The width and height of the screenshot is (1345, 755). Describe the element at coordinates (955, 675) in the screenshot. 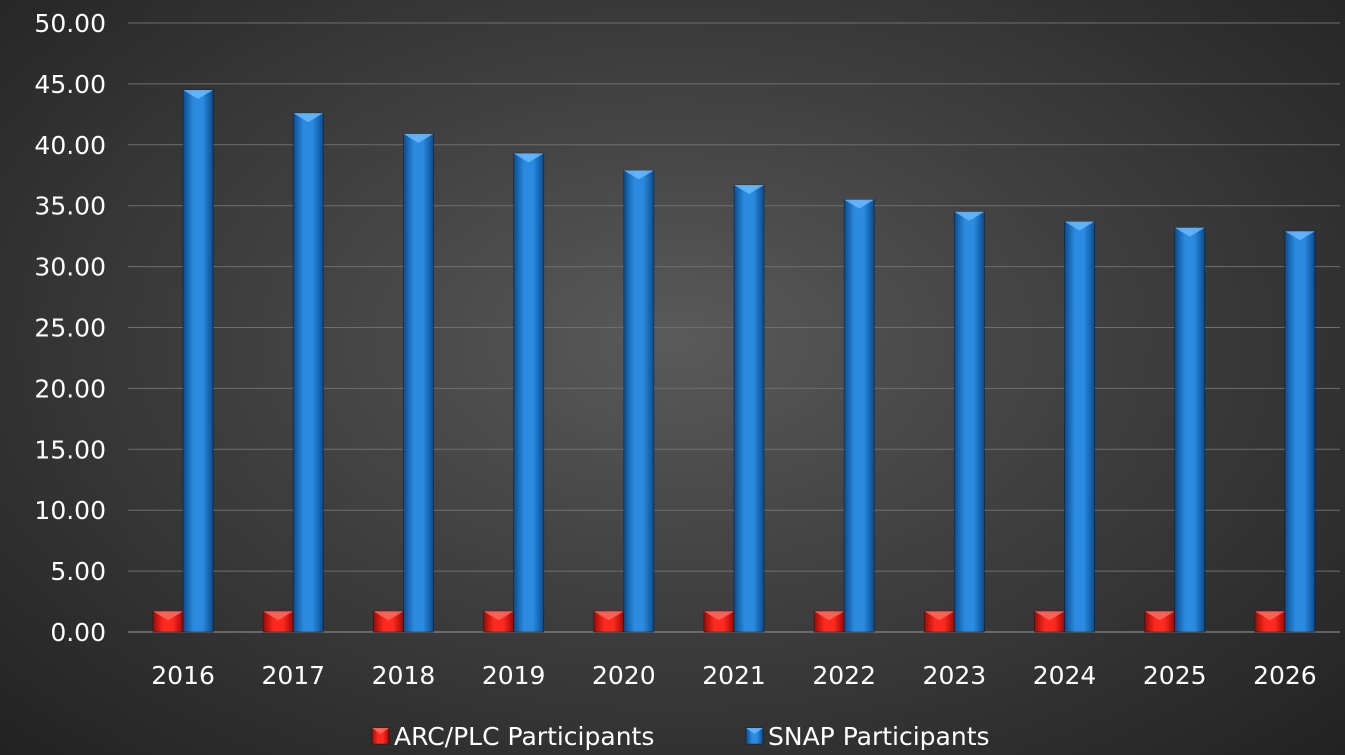

I see `x-tick-label: 2023` at that location.